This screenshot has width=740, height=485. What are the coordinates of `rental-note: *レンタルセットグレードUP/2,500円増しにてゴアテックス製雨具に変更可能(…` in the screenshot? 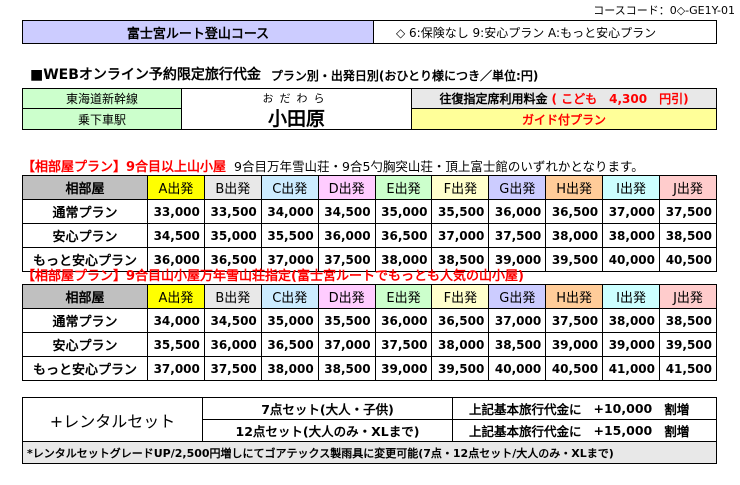 It's located at (369, 452).